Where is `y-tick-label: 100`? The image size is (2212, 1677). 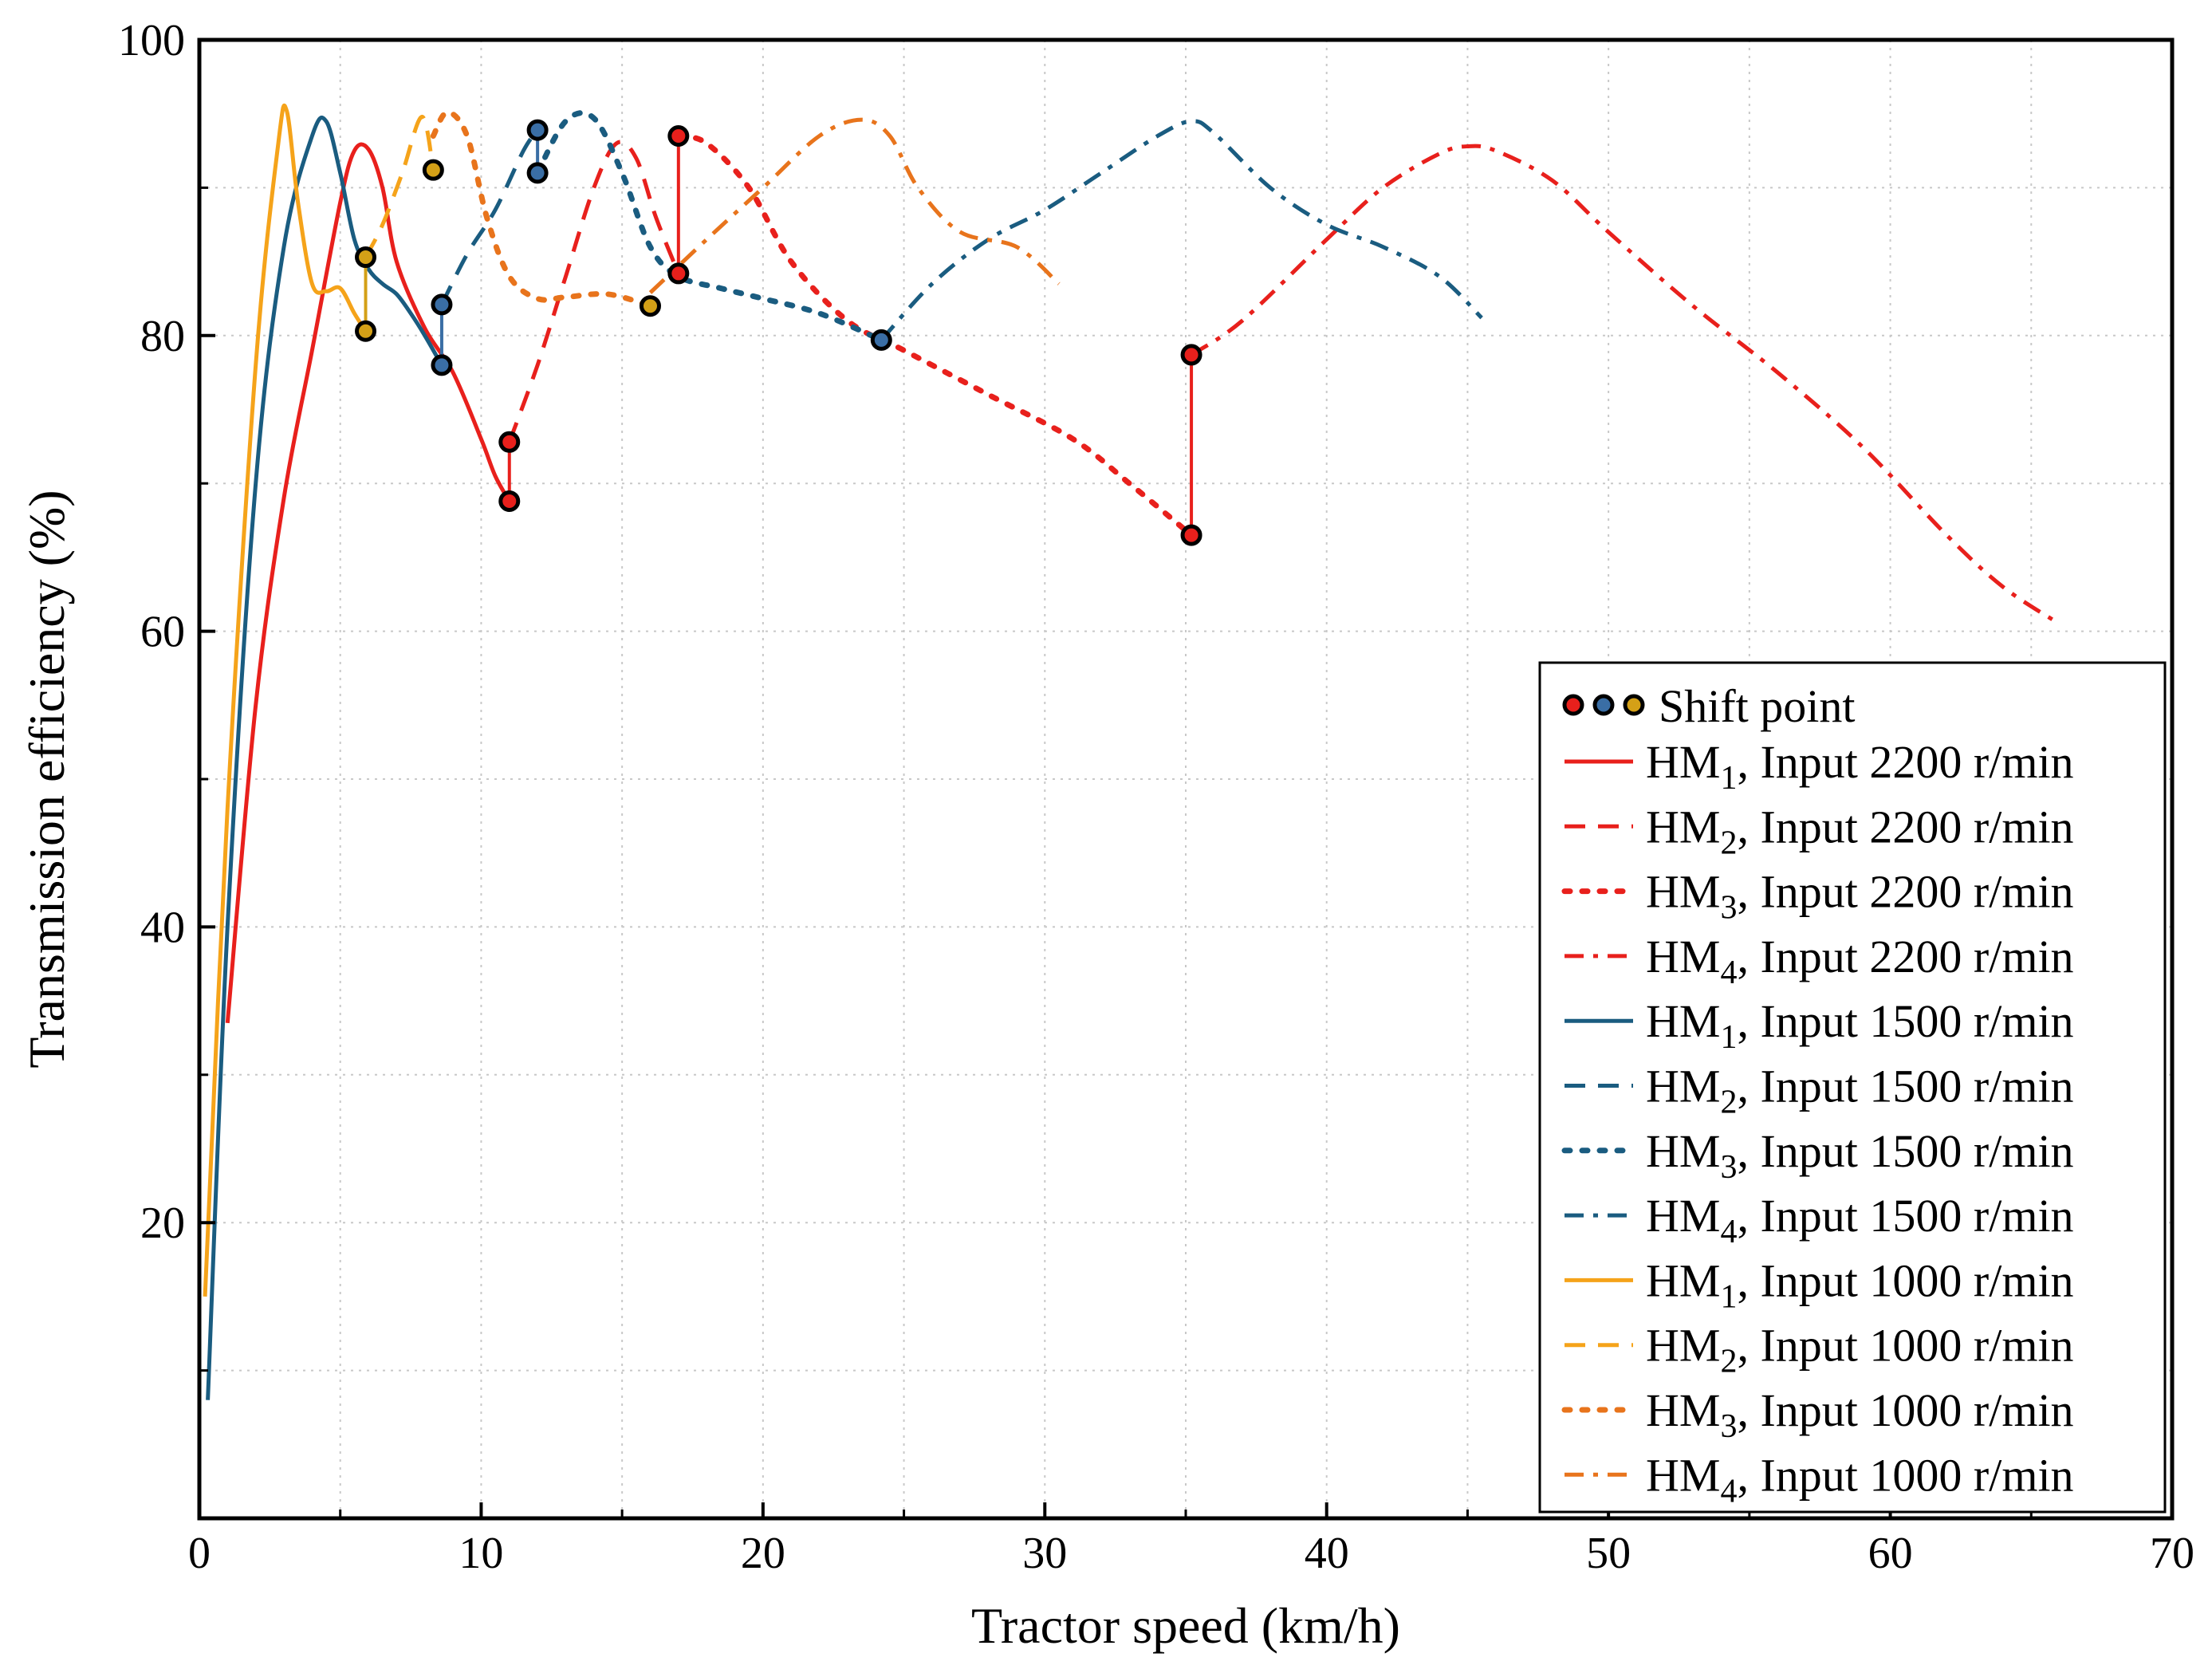
y-tick-label: 100 is located at coordinates (151, 41).